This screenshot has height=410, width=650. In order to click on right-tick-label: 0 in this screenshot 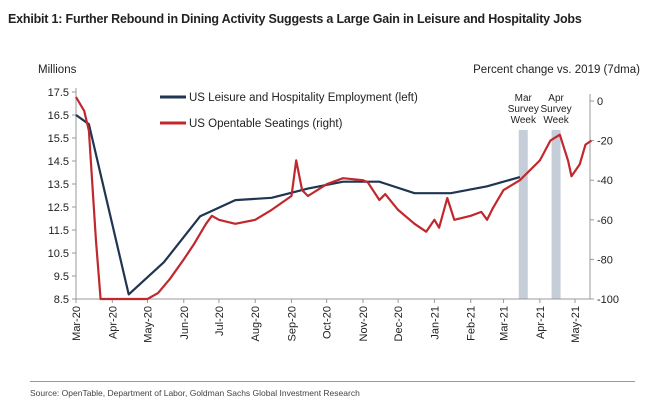, I will do `click(600, 102)`.